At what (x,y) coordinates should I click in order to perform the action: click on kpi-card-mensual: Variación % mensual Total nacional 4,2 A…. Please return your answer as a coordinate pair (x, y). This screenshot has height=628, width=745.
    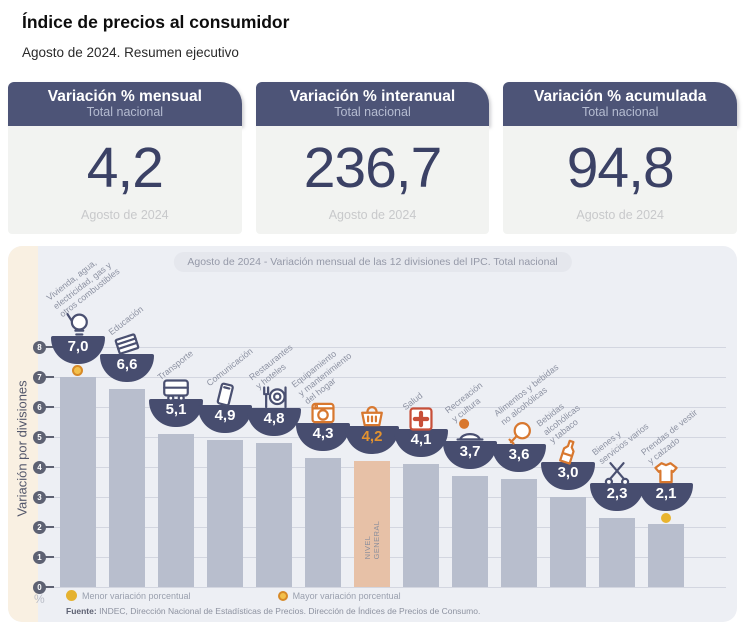
    Looking at the image, I should click on (125, 158).